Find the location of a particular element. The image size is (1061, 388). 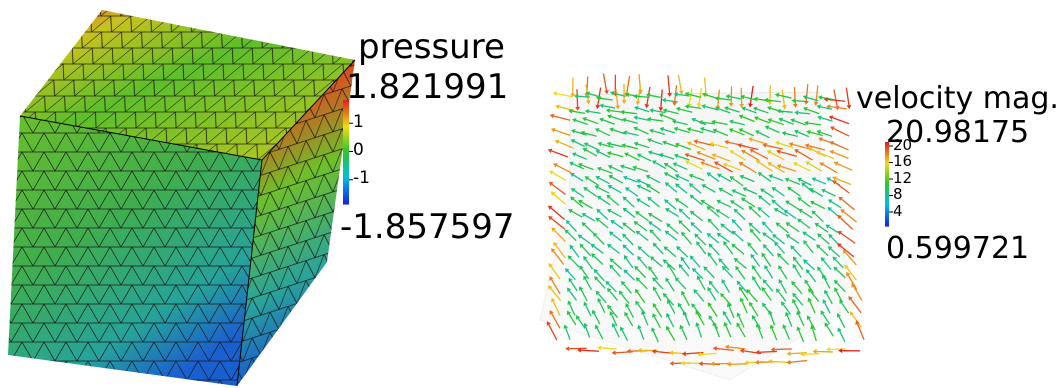

velocity-tick-label-2: 12 is located at coordinates (903, 177).